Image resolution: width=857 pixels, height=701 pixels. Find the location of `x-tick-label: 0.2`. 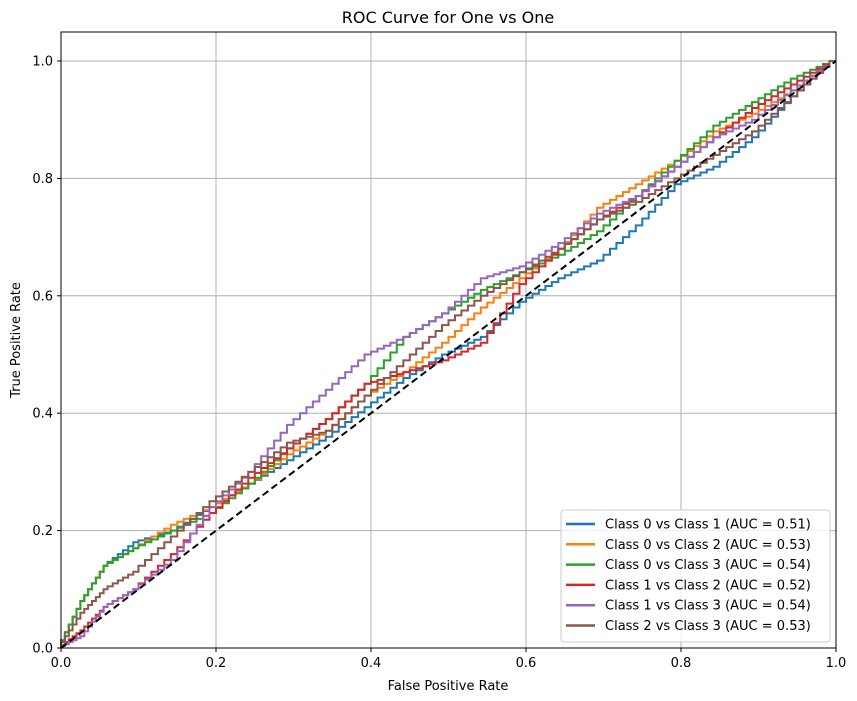

x-tick-label: 0.2 is located at coordinates (216, 663).